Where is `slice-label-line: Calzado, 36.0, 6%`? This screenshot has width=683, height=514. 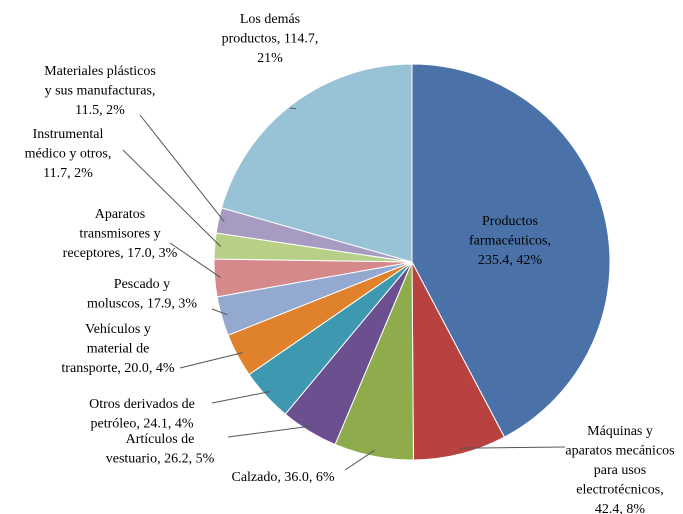
slice-label-line: Calzado, 36.0, 6% is located at coordinates (282, 477).